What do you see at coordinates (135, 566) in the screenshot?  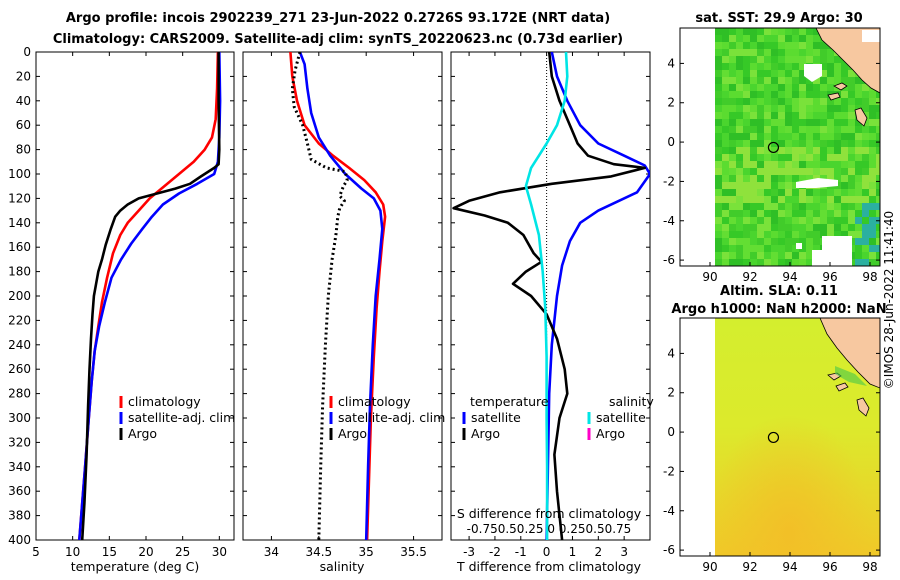 I see `temperature-x-label: temperature (deg C)` at bounding box center [135, 566].